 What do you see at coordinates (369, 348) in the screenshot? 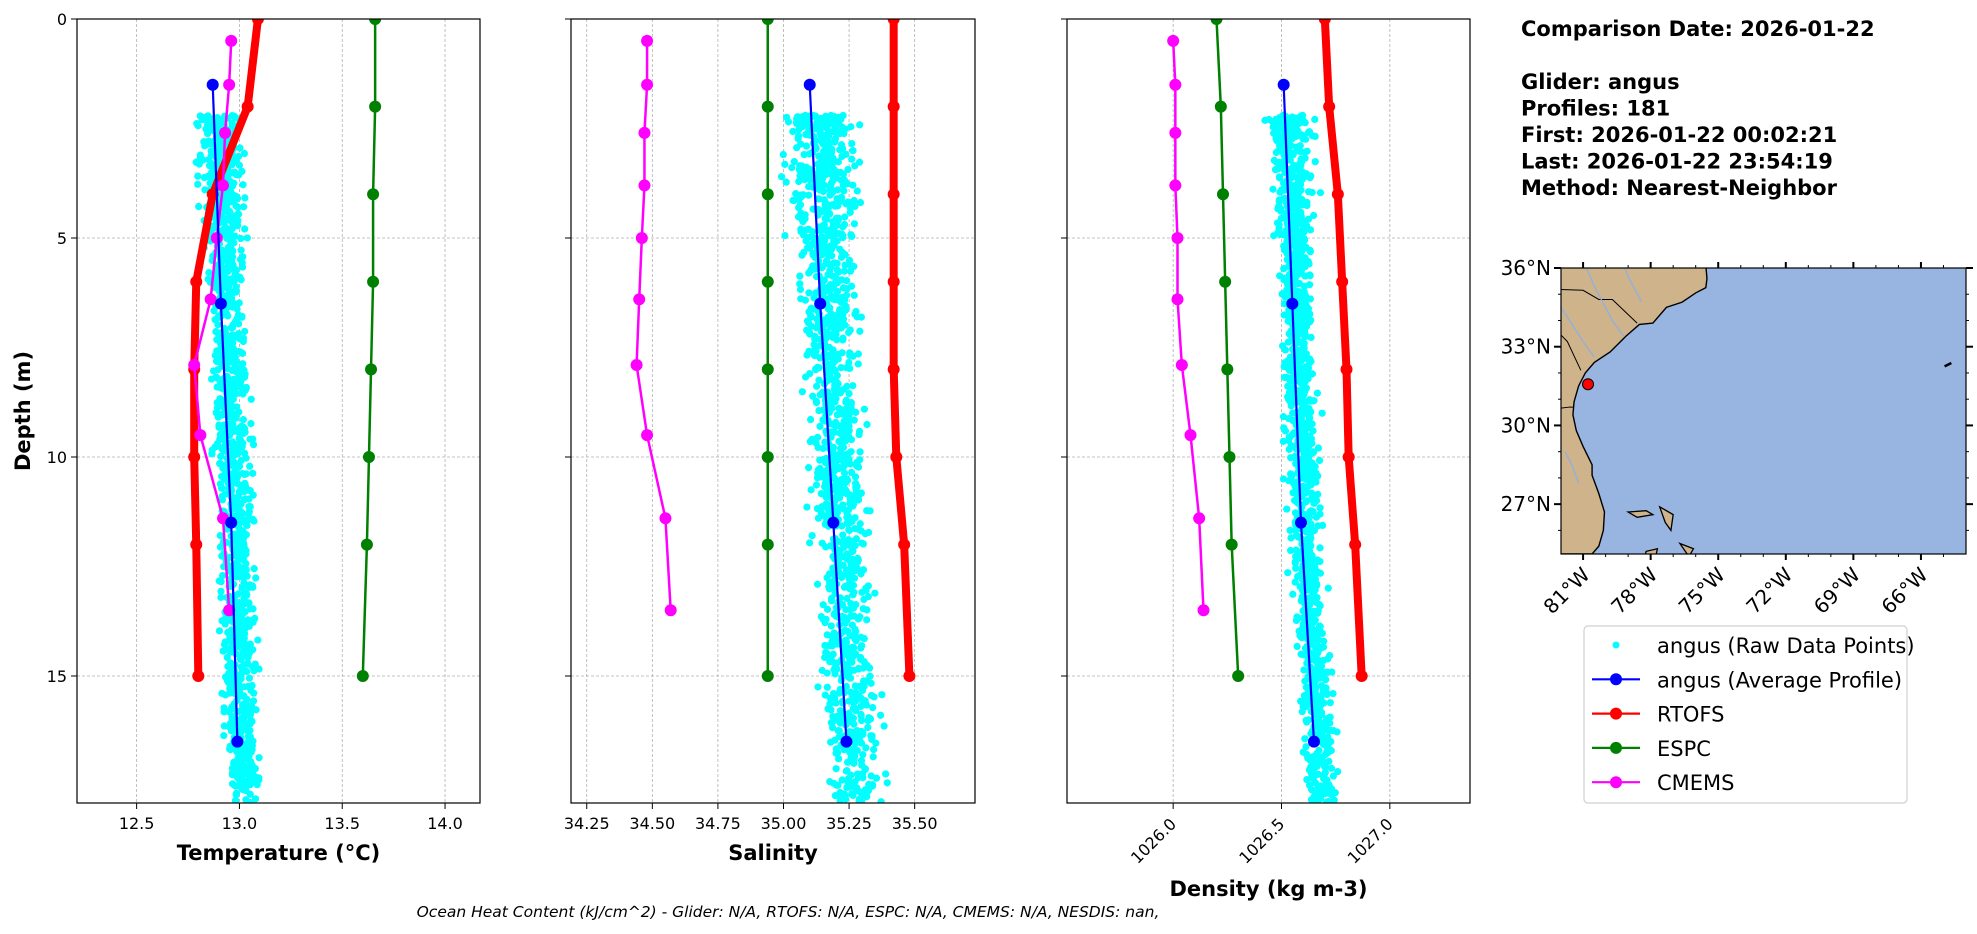
I see `series-line-espc` at bounding box center [369, 348].